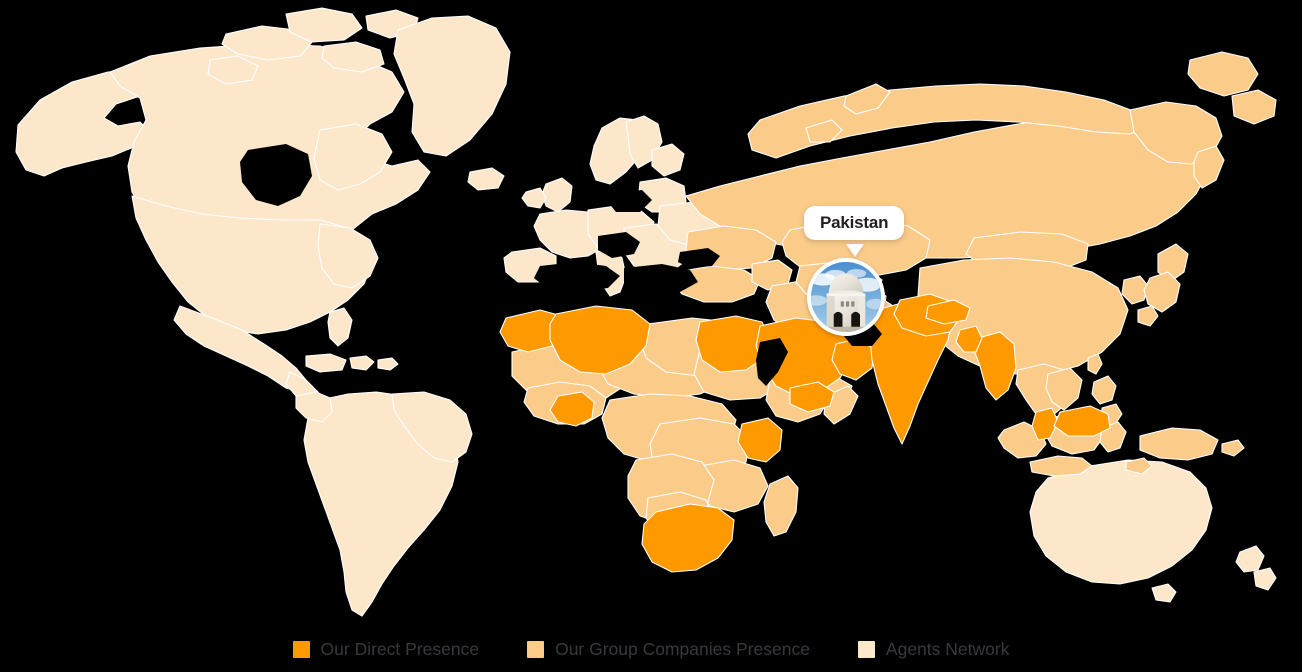  I want to click on marker-tooltip: Pakistan, so click(854, 223).